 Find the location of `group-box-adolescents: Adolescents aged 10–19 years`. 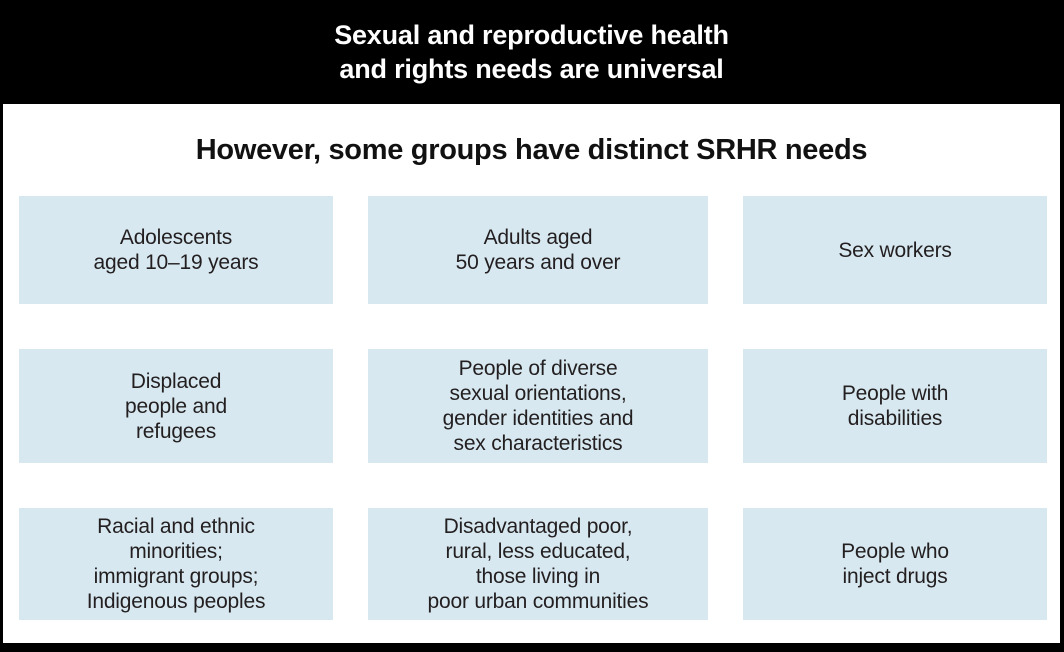

group-box-adolescents: Adolescents aged 10–19 years is located at coordinates (176, 250).